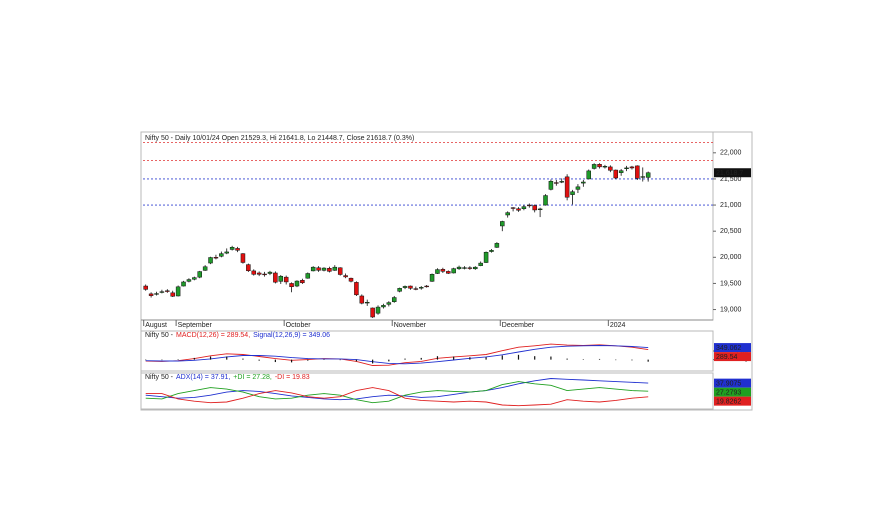 Image resolution: width=894 pixels, height=532 pixels. What do you see at coordinates (728, 392) in the screenshot?
I see `last-value-label: 27.2793` at bounding box center [728, 392].